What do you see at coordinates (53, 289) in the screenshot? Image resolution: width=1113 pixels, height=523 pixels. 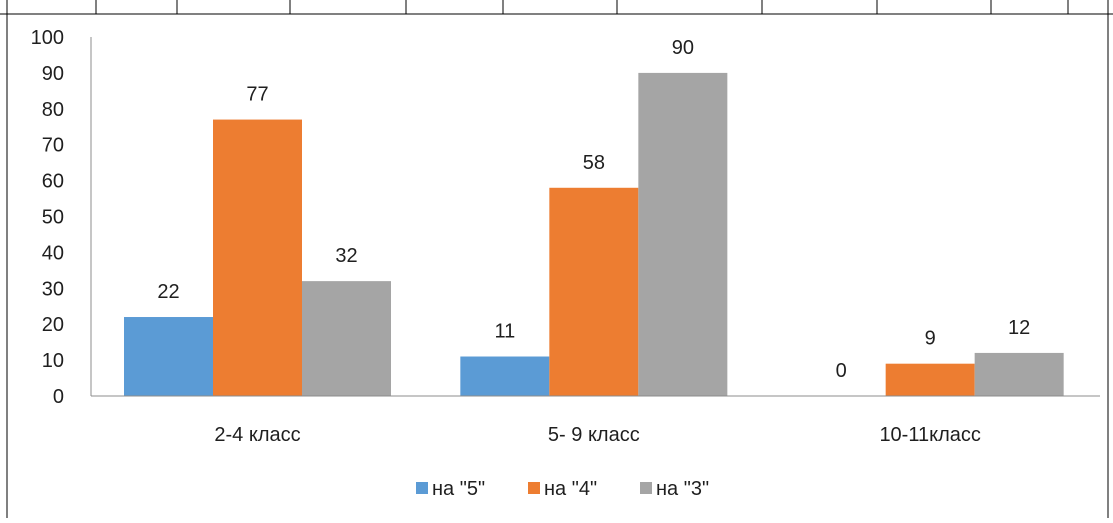 I see `y-tick-label: 30` at bounding box center [53, 289].